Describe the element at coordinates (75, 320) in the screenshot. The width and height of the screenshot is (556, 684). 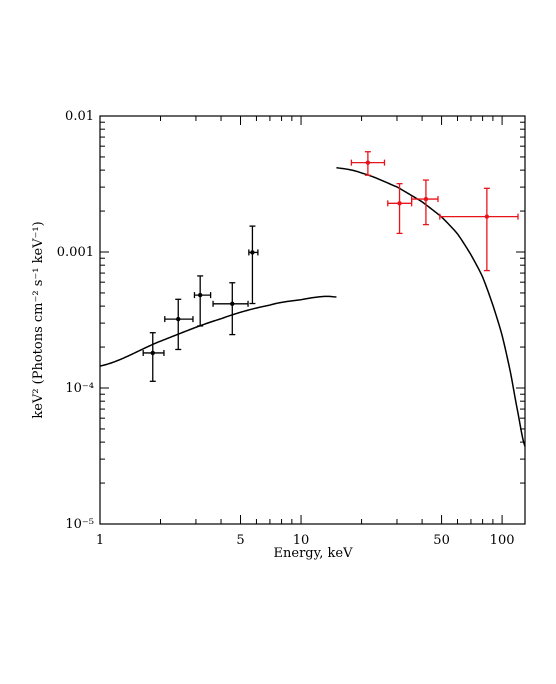
I see `y-tick-labels: 0.01 0.001 10⁻⁴ 10⁻⁵` at that location.